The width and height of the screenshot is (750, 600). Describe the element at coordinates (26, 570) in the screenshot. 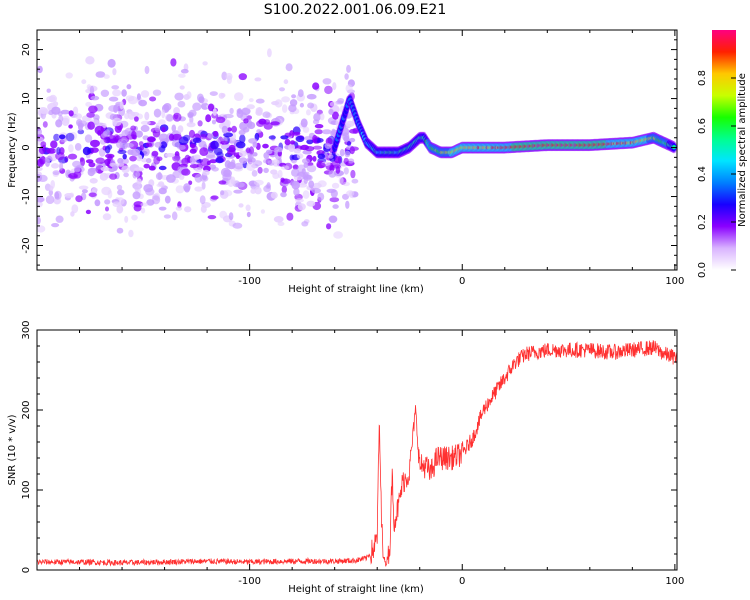

I see `snr-ytick-label: 0` at that location.